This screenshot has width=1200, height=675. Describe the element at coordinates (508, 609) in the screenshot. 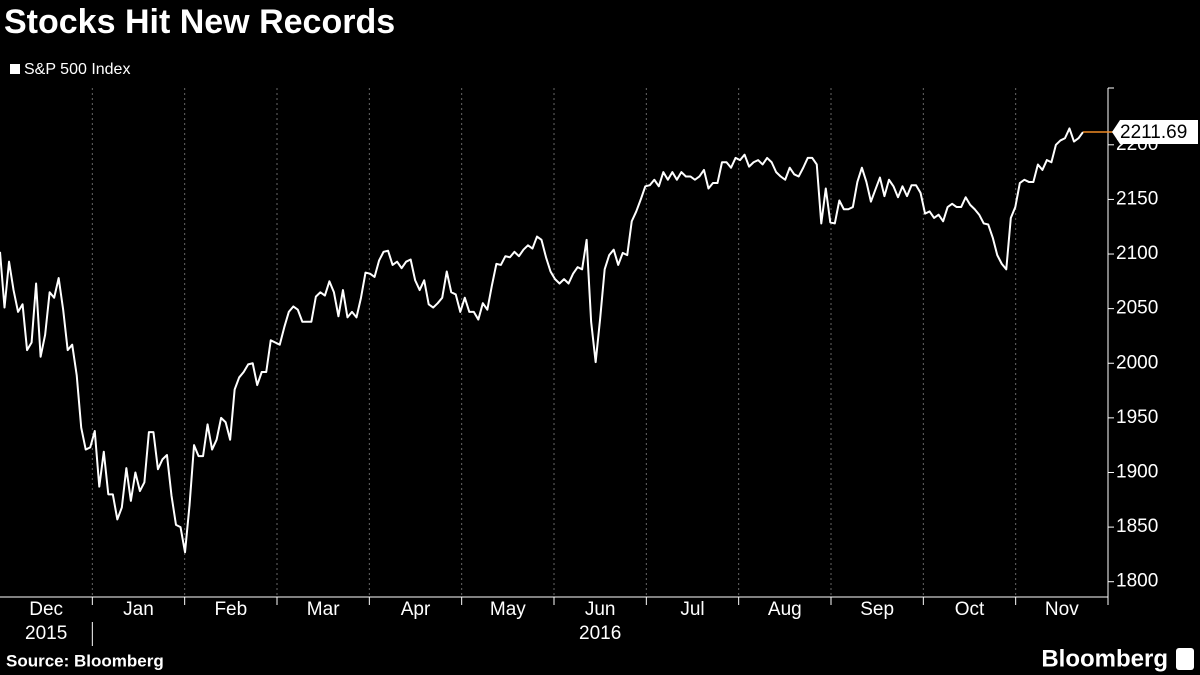

I see `x-tick-label: May` at that location.